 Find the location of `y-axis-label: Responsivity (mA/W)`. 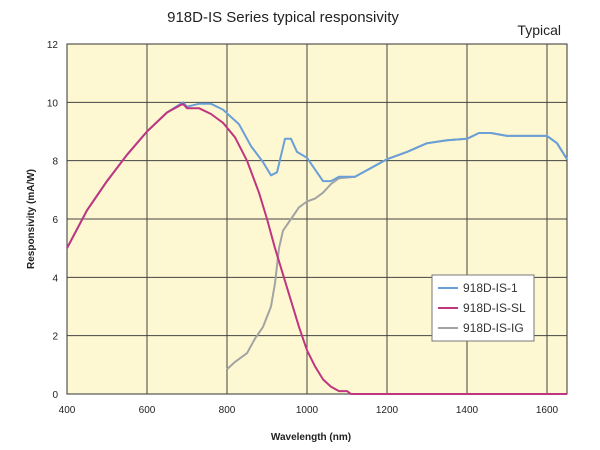

y-axis-label: Responsivity (mA/W) is located at coordinates (31, 219).